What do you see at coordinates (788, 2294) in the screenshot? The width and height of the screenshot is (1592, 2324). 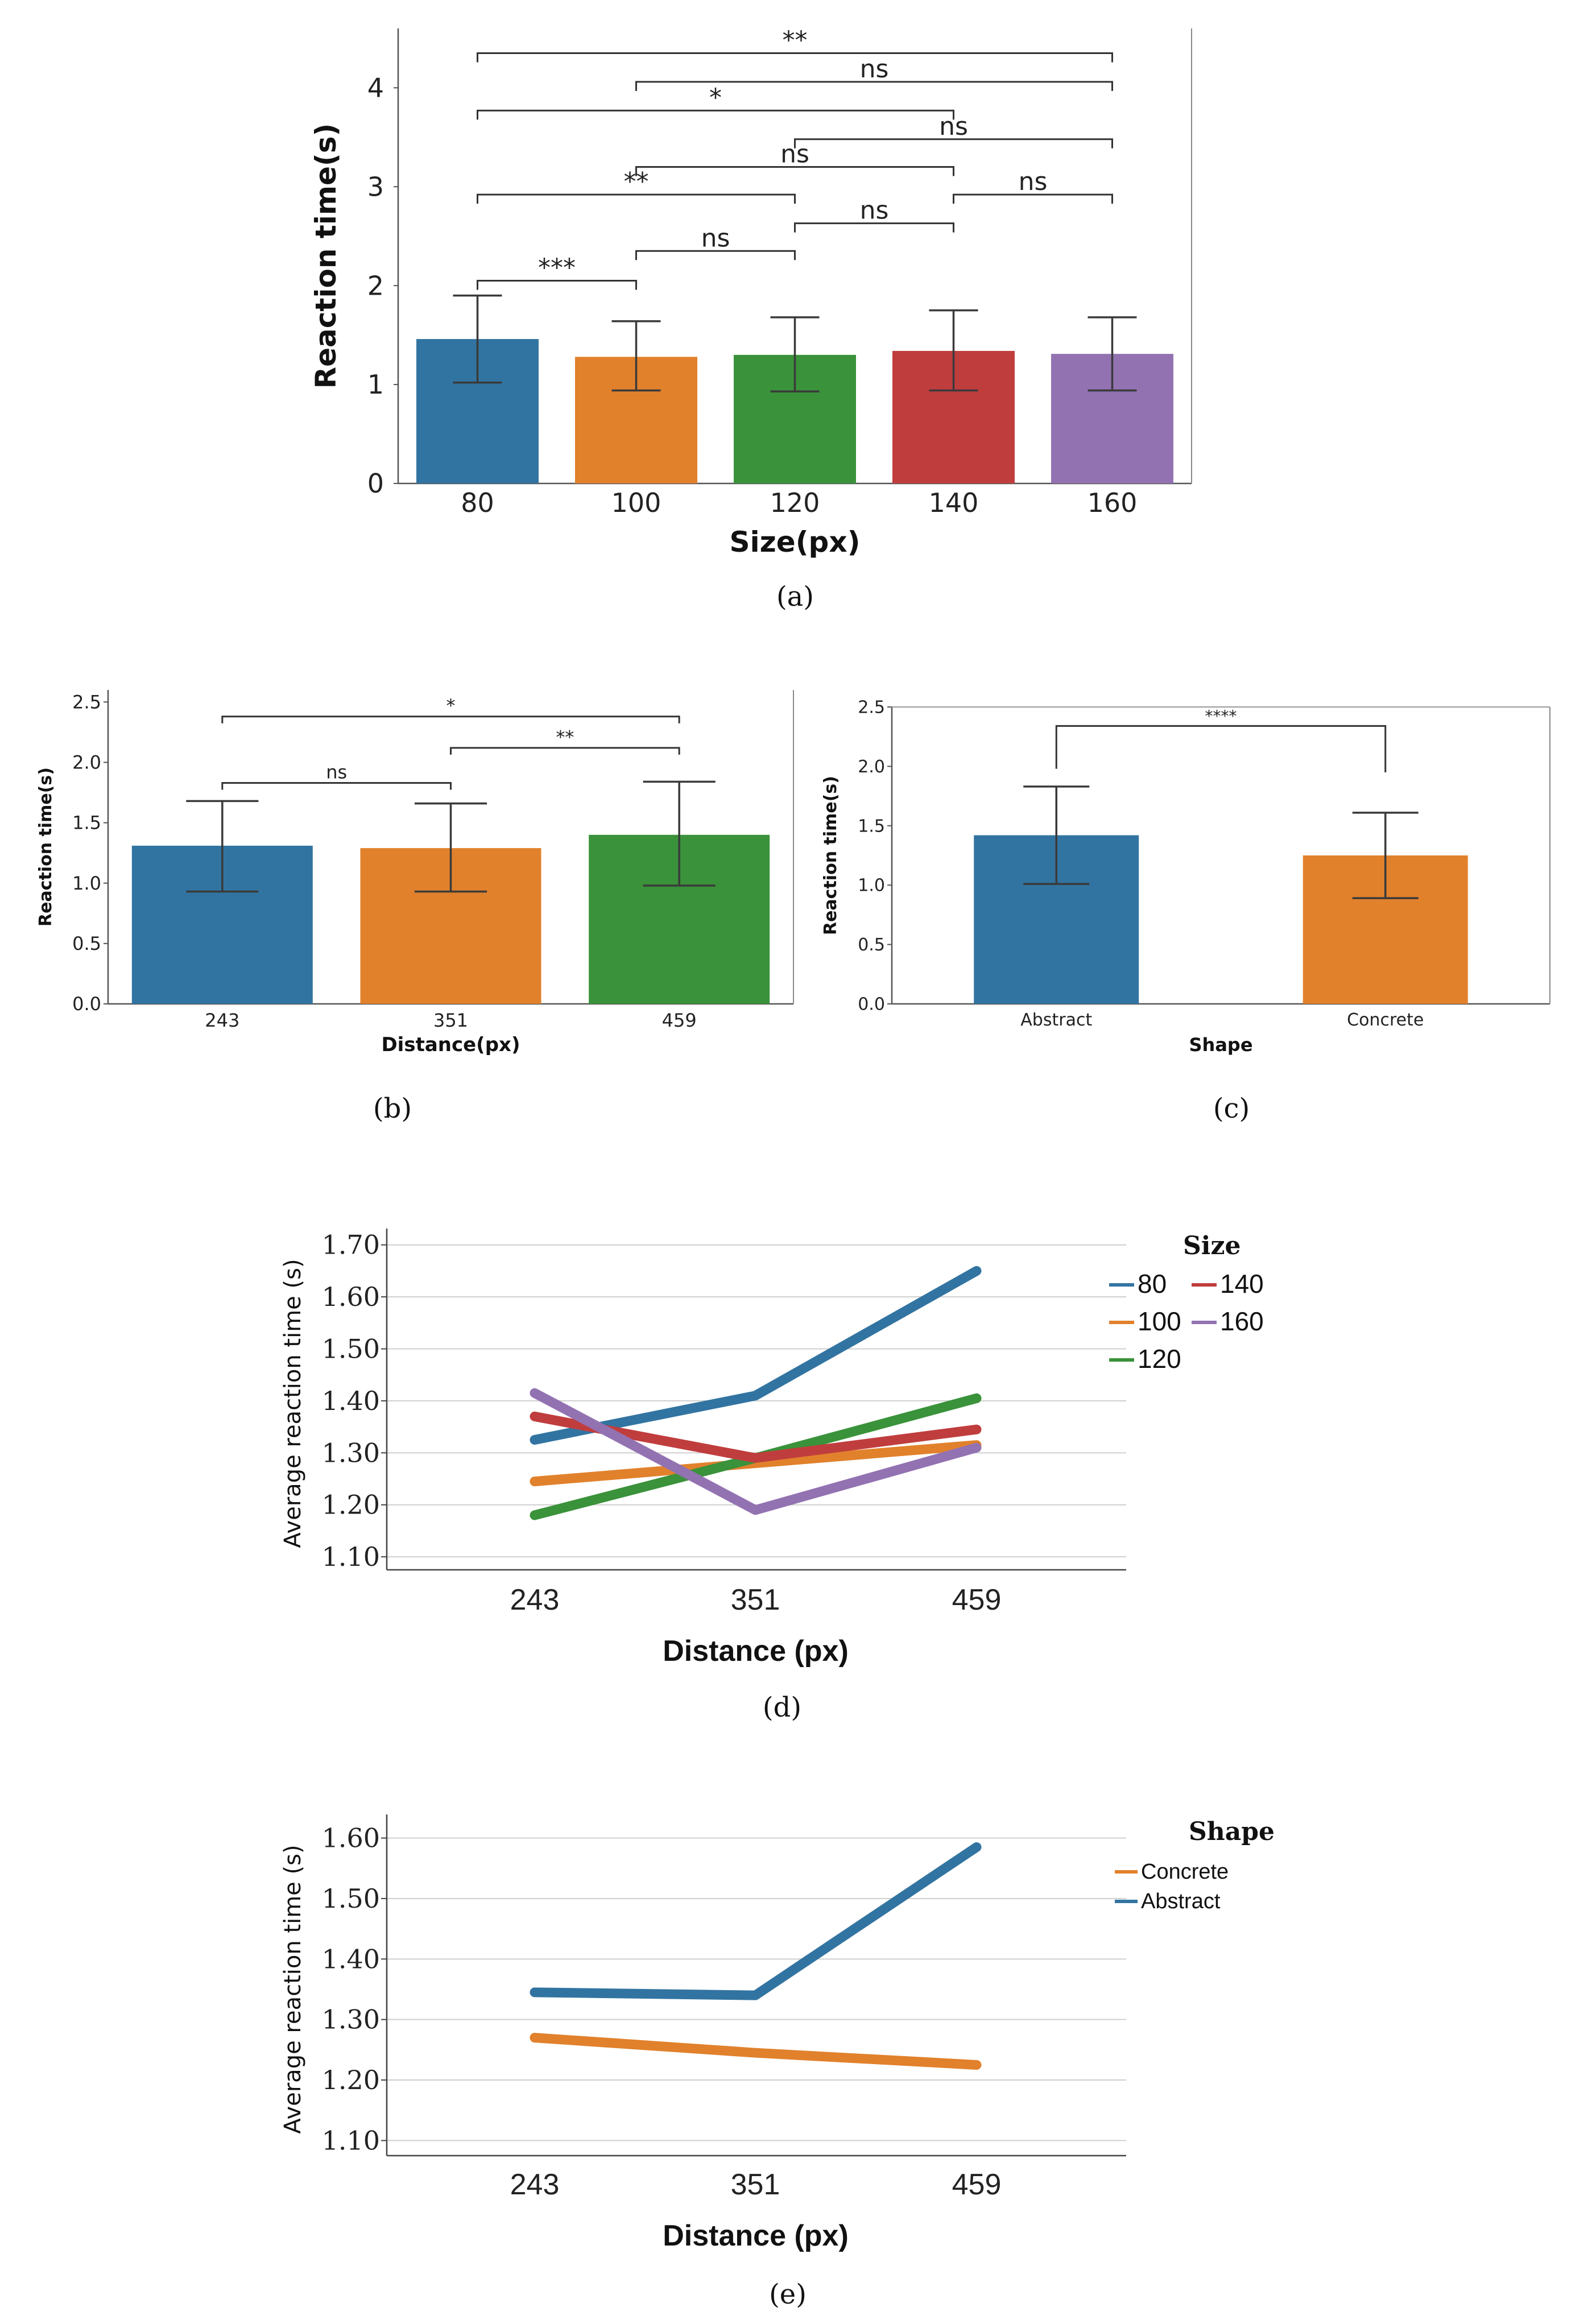 I see `panel-label: (e)` at bounding box center [788, 2294].